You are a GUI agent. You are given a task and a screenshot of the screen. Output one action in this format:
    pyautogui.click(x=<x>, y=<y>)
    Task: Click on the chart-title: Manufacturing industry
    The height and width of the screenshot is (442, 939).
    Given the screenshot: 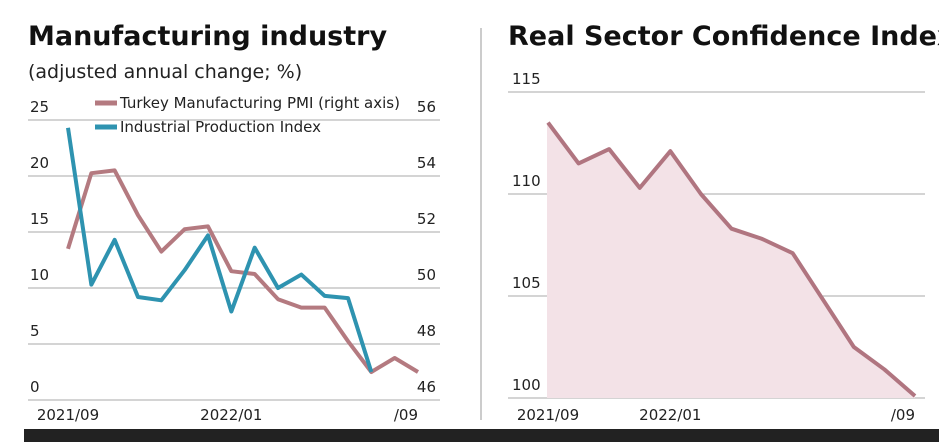 What is the action you would take?
    pyautogui.click(x=207, y=36)
    